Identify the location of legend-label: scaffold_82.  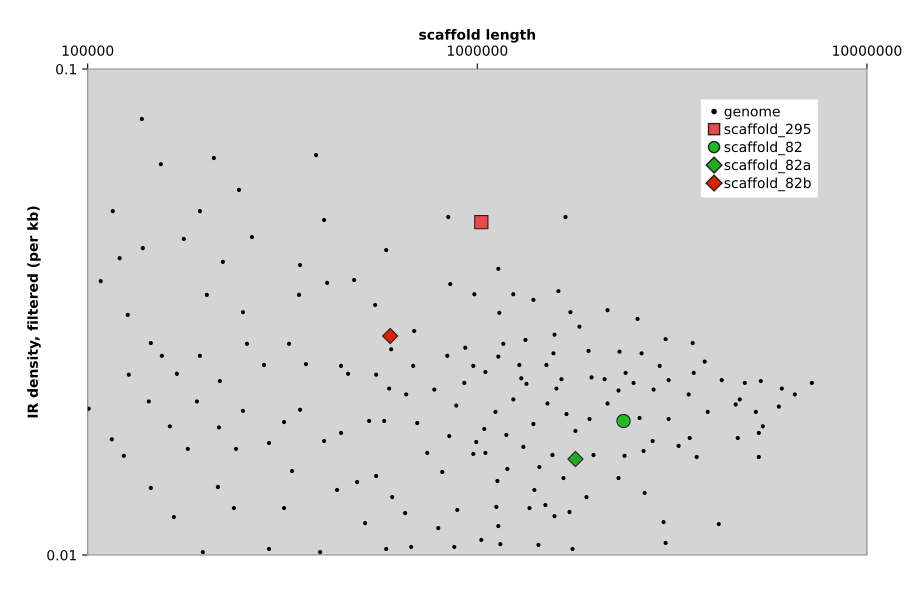
(763, 148).